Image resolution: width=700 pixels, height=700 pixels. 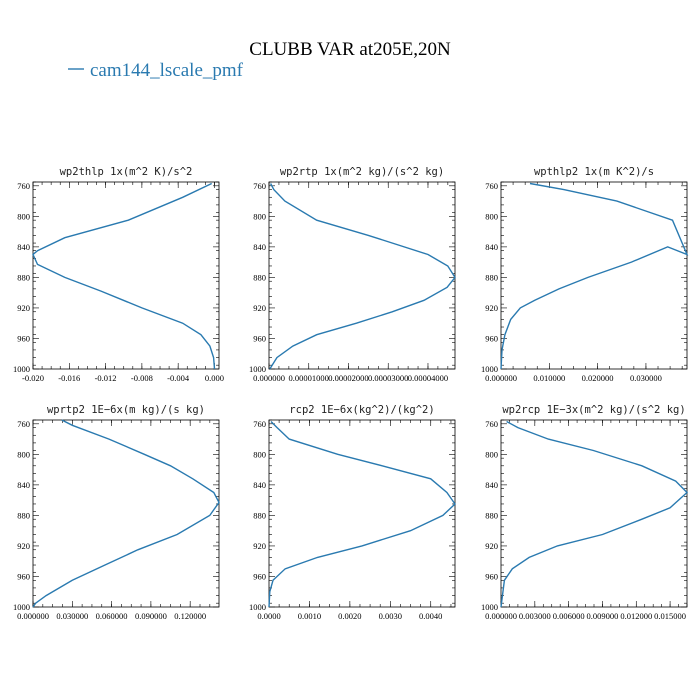 I want to click on figure-title: CLUBB VAR at205E,20N, so click(x=350, y=49).